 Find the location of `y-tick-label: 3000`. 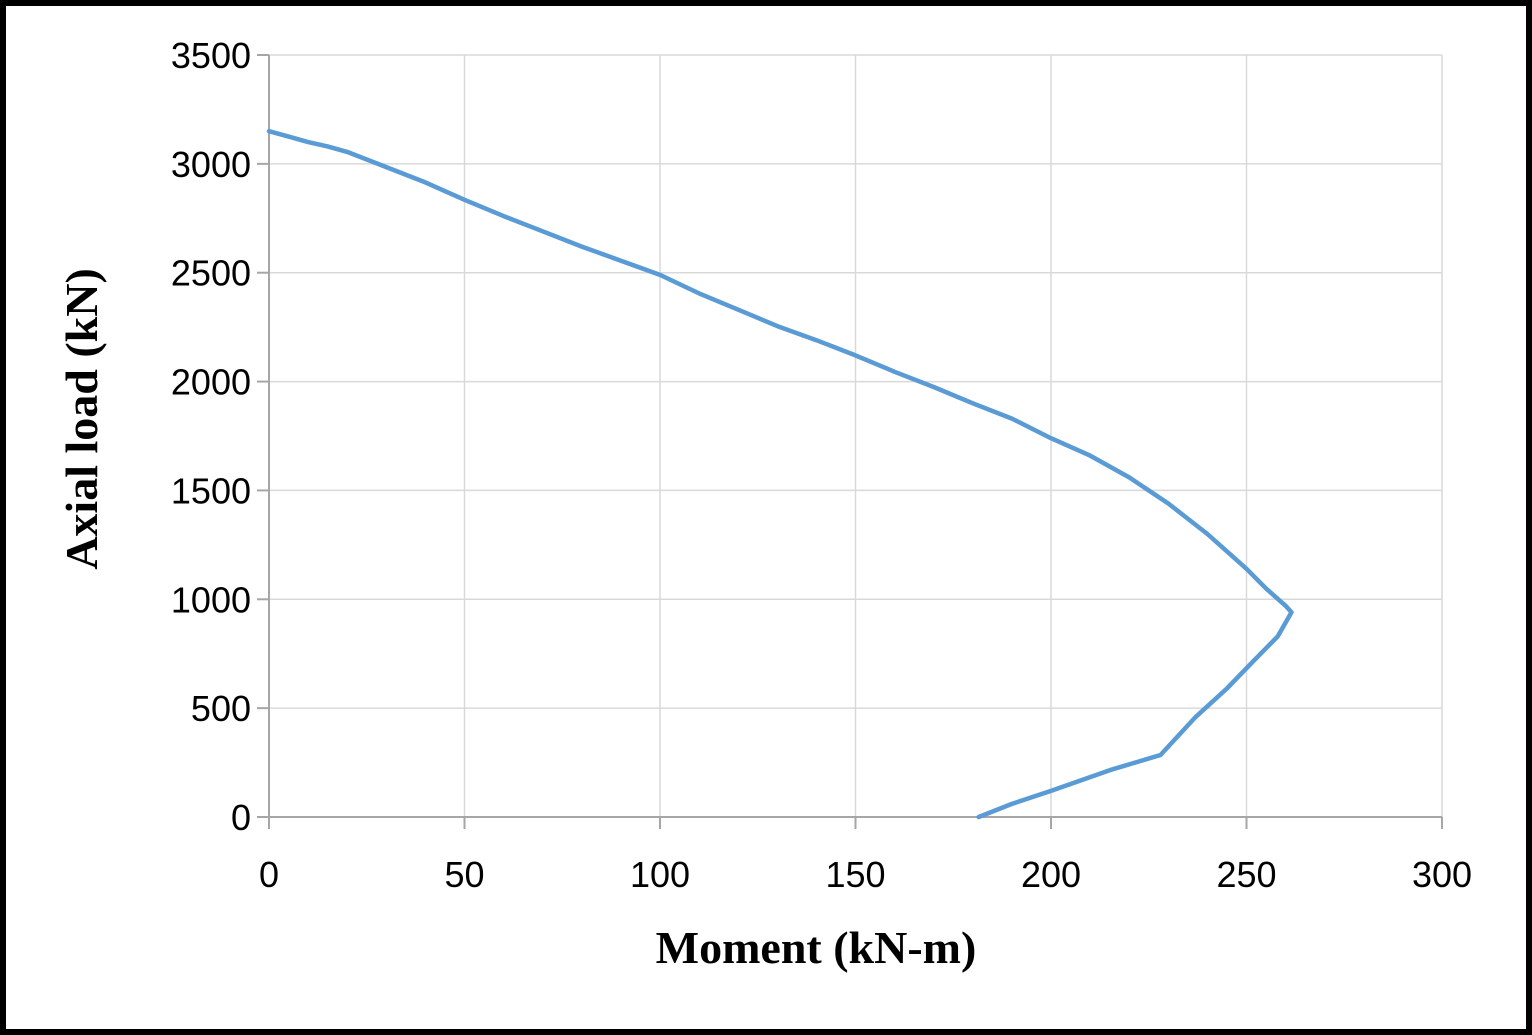

y-tick-label: 3000 is located at coordinates (211, 164).